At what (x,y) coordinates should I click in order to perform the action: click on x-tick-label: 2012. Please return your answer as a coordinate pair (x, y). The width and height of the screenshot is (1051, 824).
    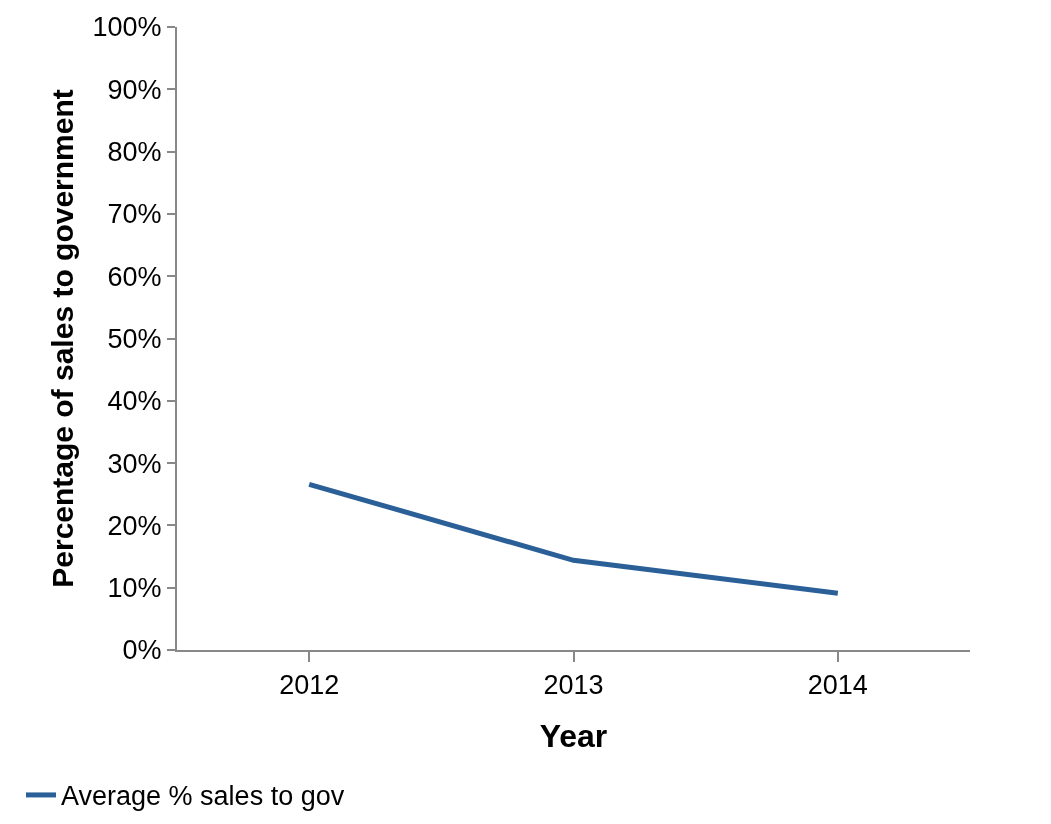
    Looking at the image, I should click on (309, 685).